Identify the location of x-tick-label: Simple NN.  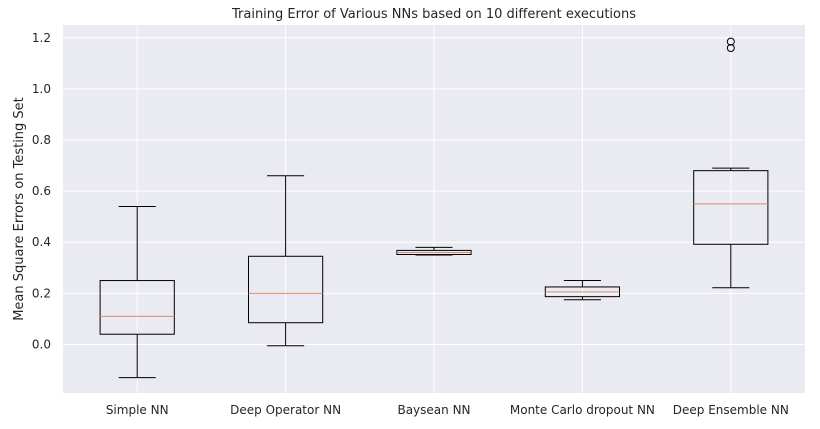
(137, 410).